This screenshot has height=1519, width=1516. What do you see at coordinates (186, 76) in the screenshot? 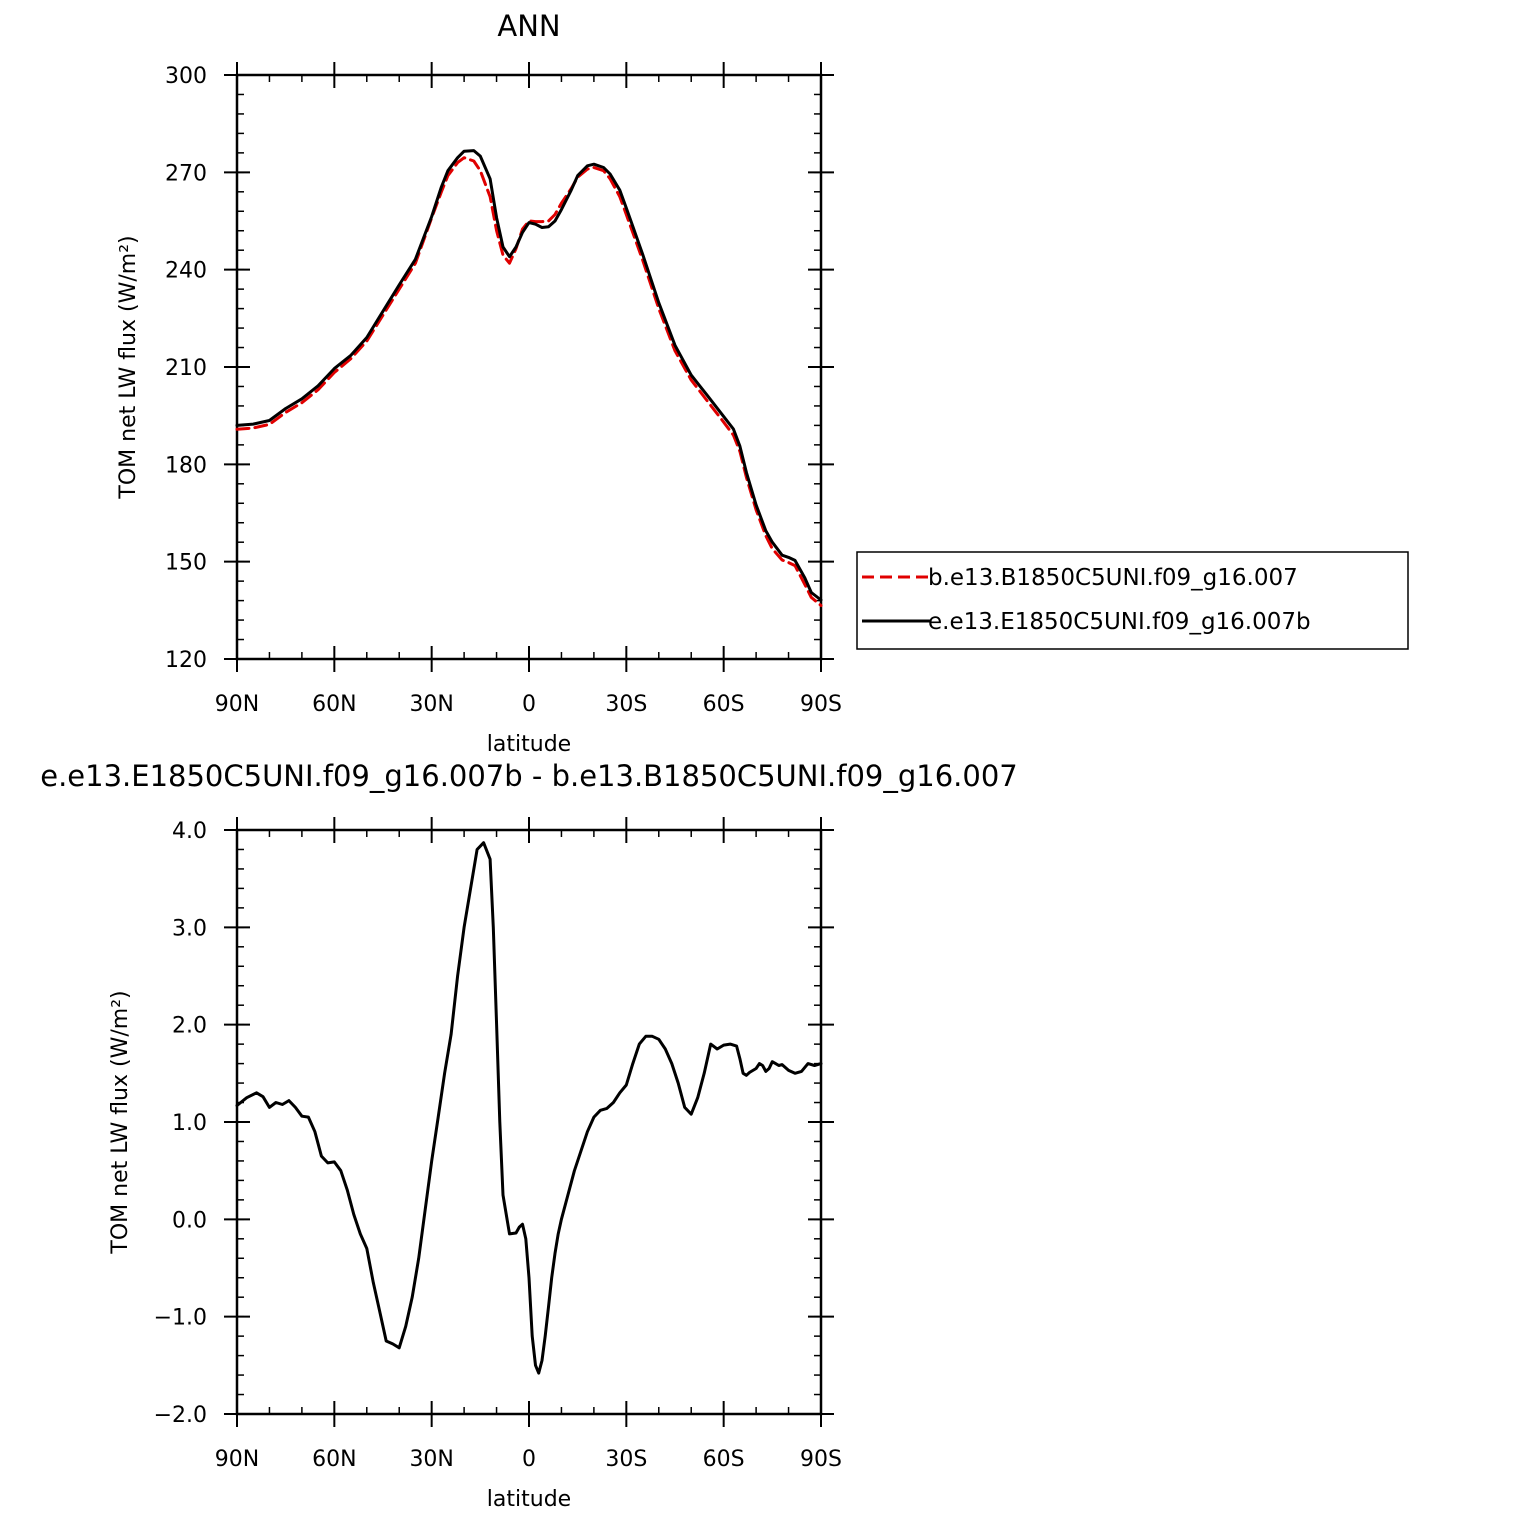
I see `y-tick-label: 300` at bounding box center [186, 76].